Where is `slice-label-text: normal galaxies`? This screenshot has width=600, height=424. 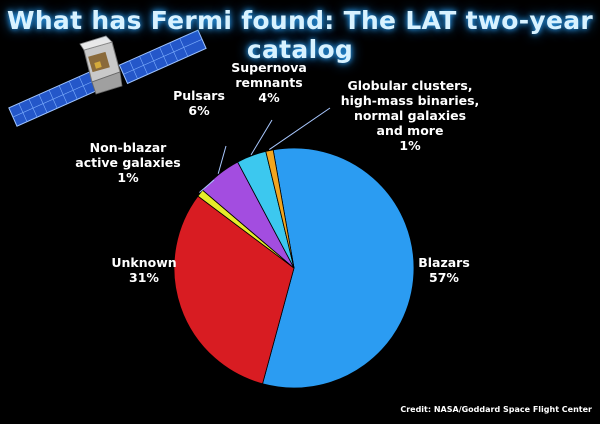
slice-label-text: normal galaxies is located at coordinates (410, 115).